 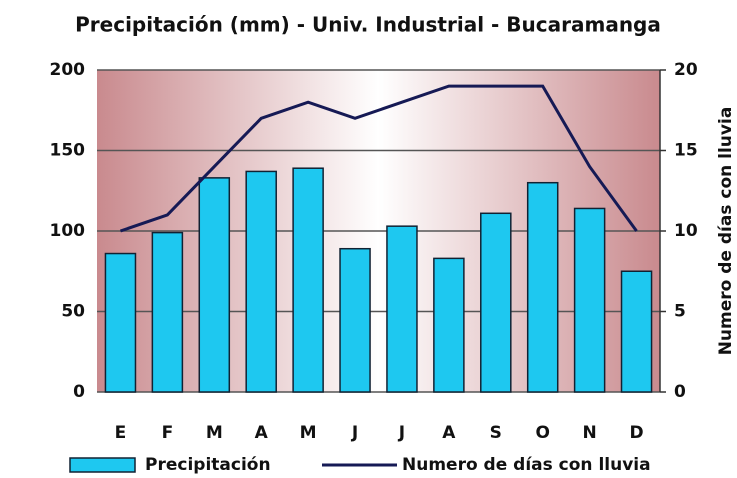 I want to click on legend-label: Precipitación, so click(x=208, y=465).